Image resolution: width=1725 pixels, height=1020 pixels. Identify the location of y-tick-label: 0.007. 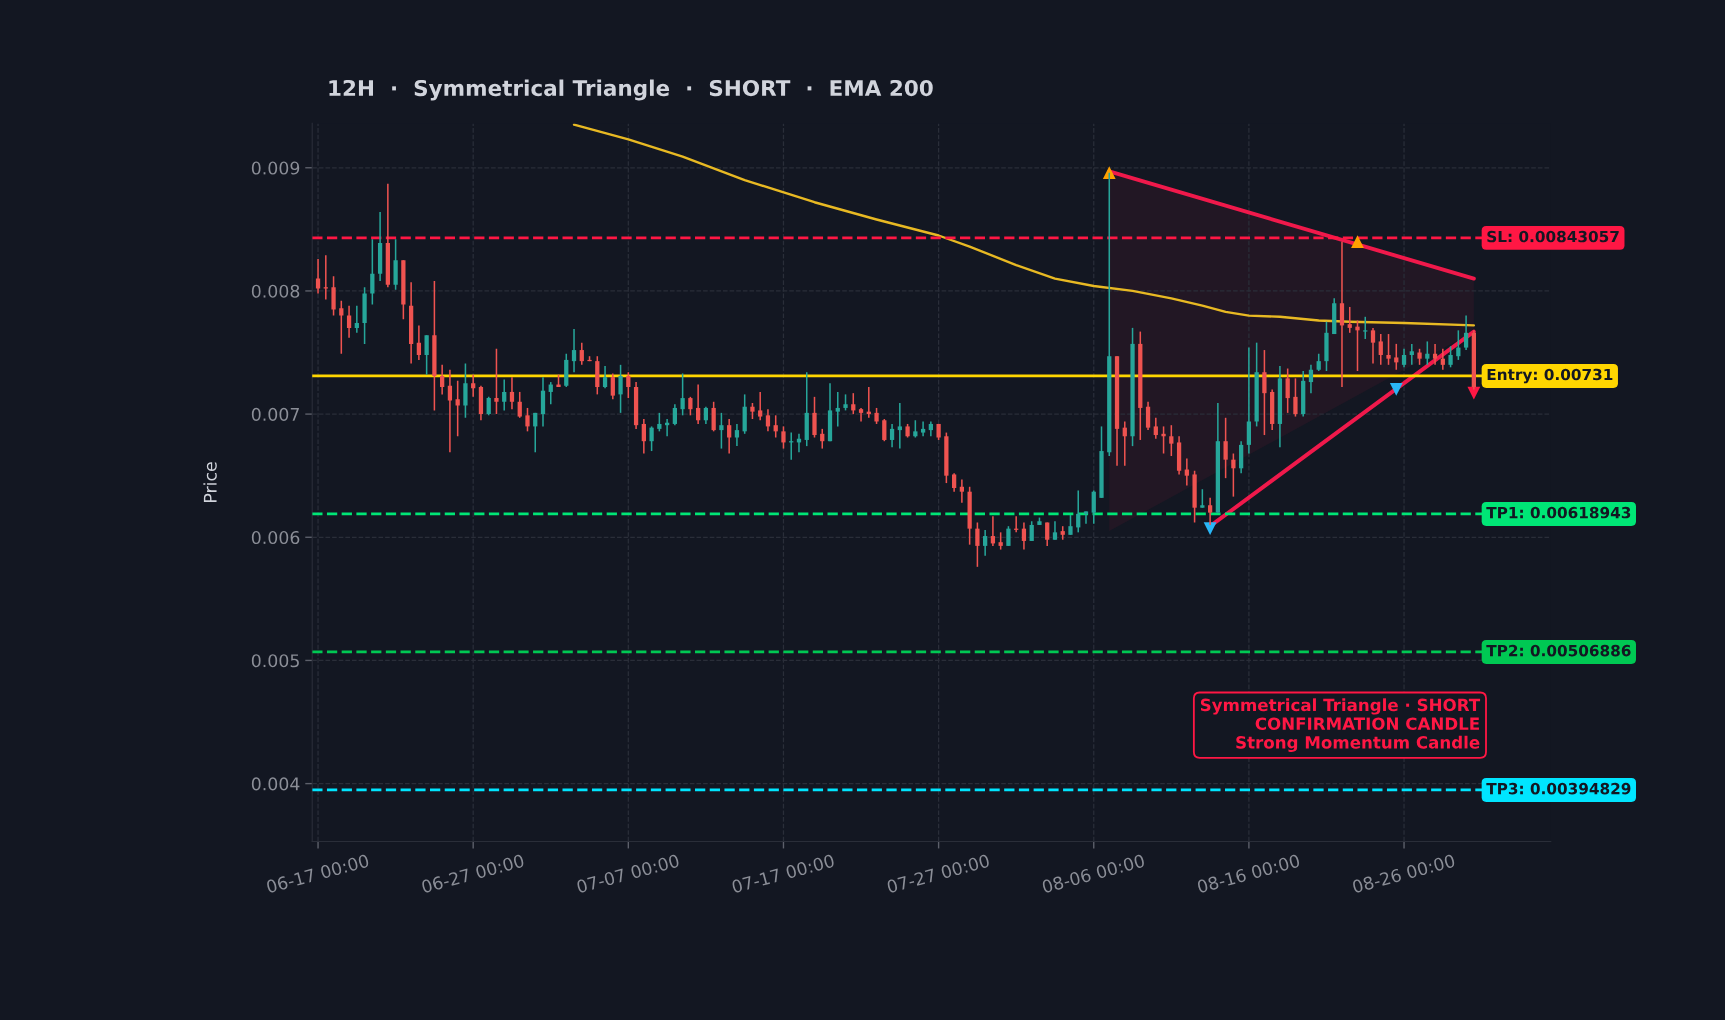
(275, 414).